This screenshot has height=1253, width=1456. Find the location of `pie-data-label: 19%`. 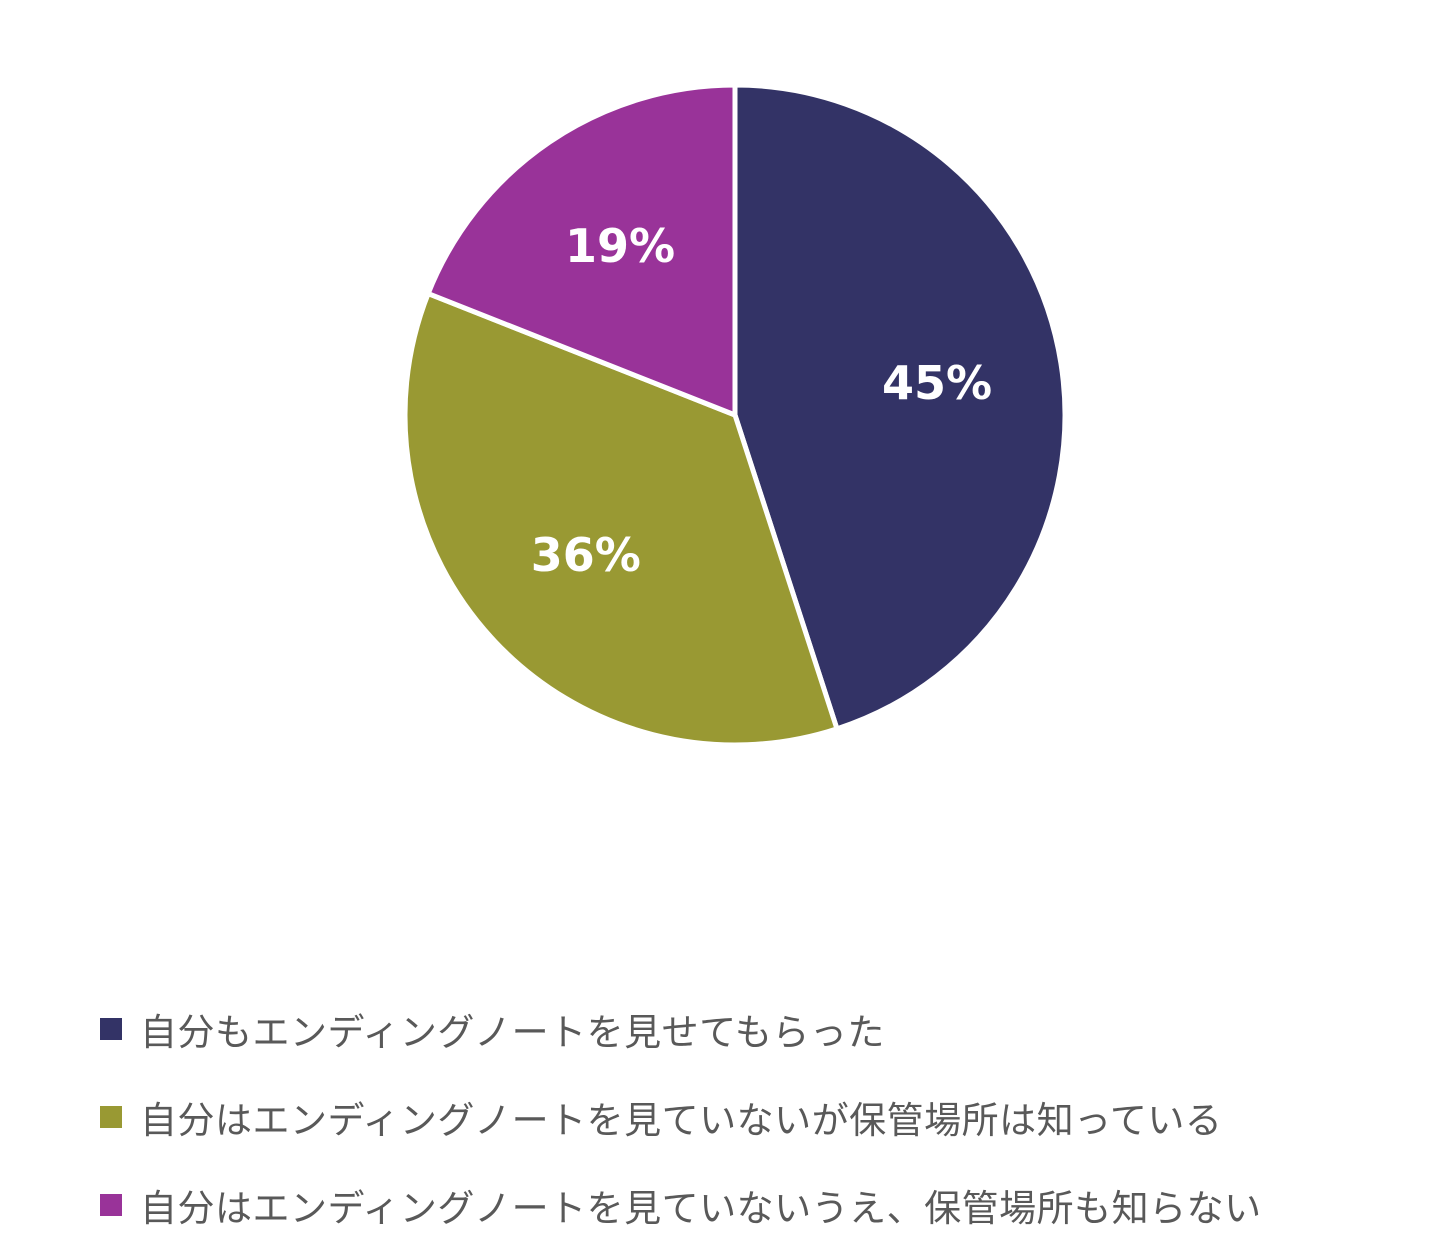

pie-data-label: 19% is located at coordinates (620, 246).